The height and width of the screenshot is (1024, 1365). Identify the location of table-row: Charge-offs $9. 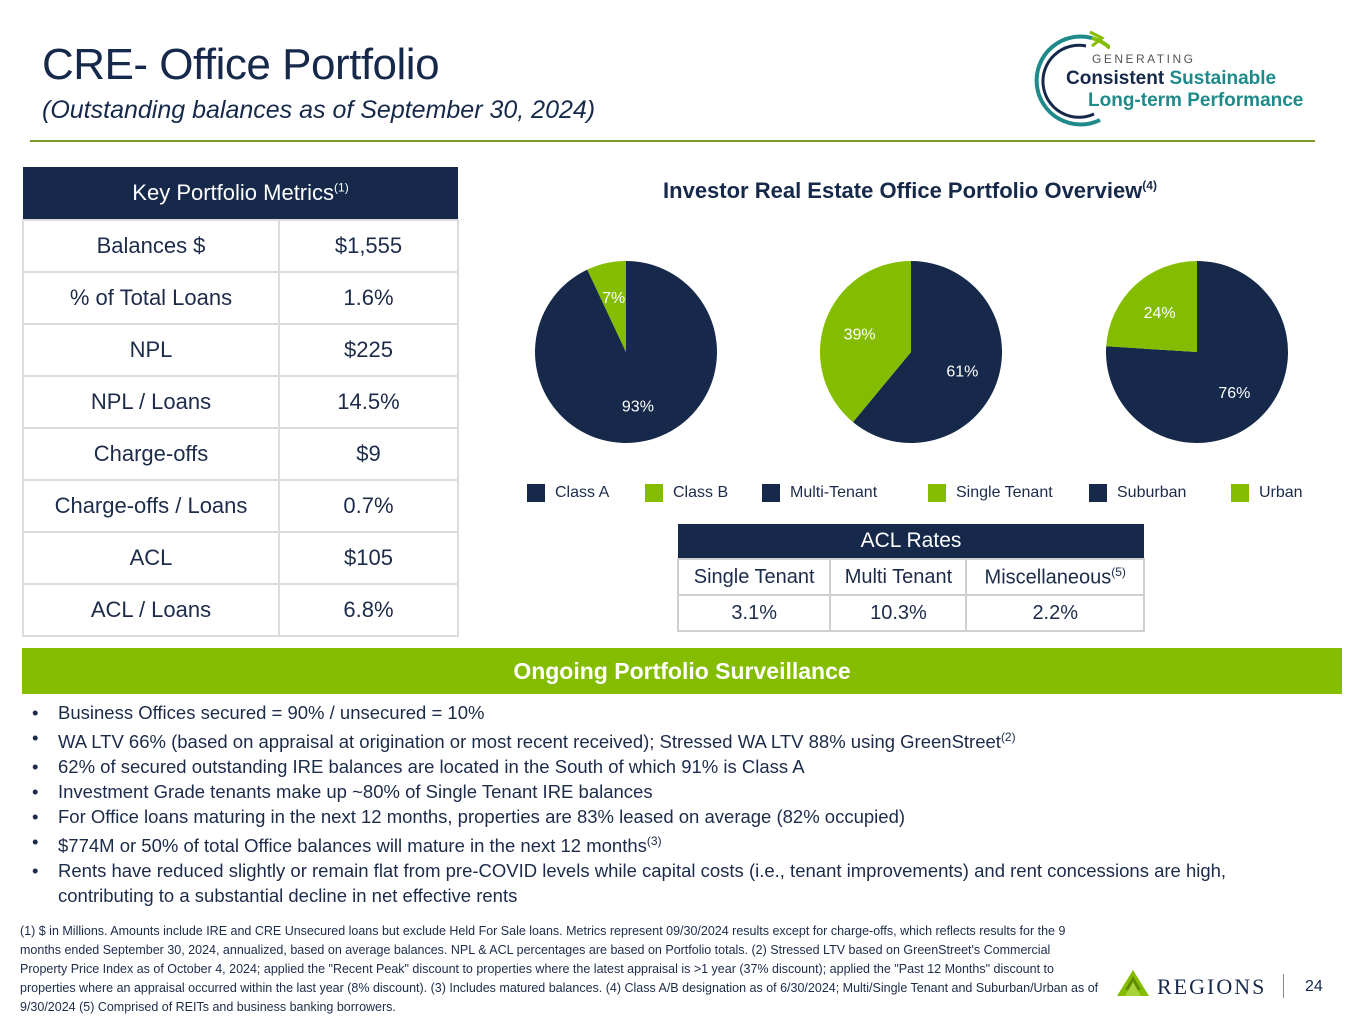
(240, 454).